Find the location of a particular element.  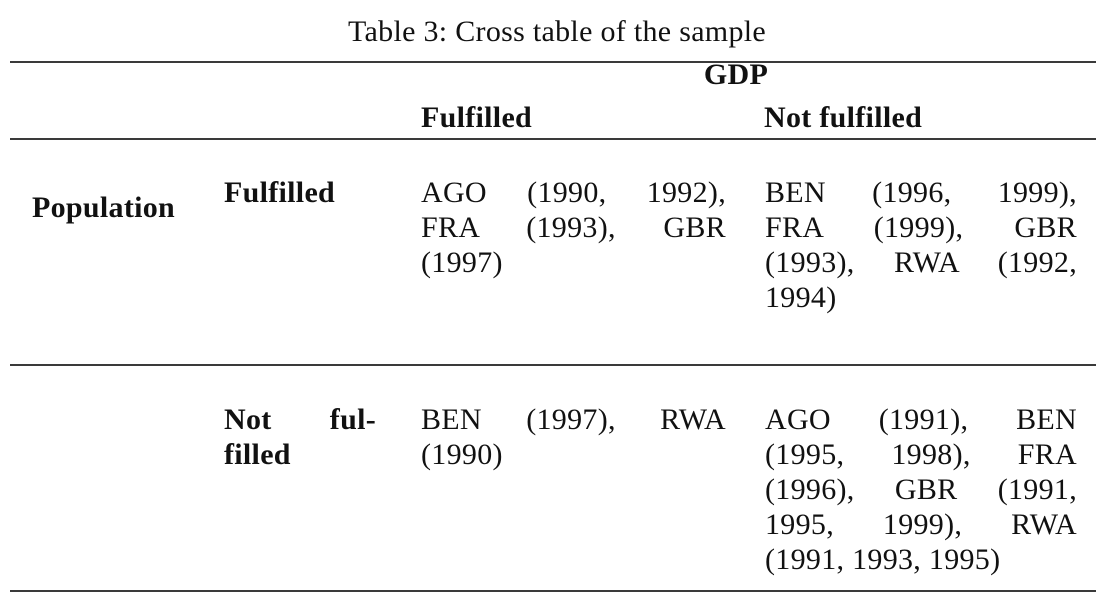

row-header-not-fulfilled: Not ful-filled is located at coordinates (300, 437).